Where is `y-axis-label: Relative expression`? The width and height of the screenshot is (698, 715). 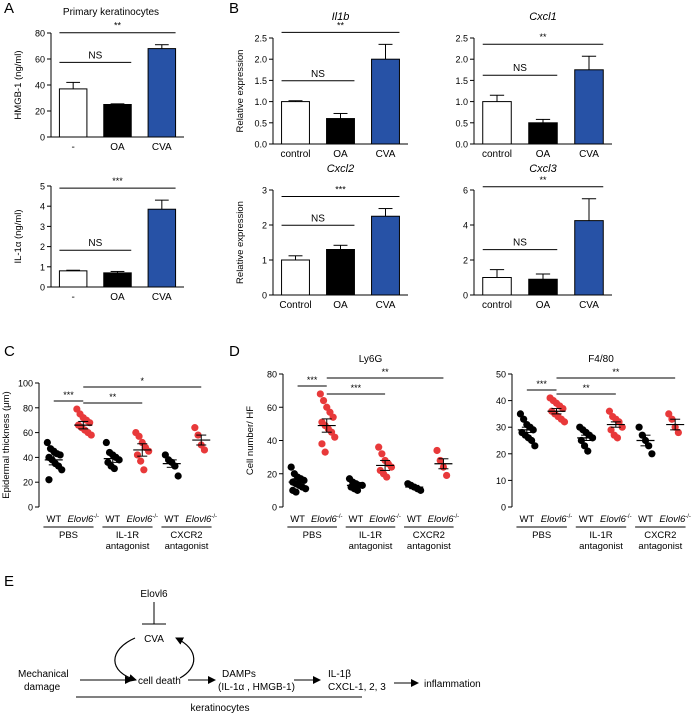
y-axis-label: Relative expression is located at coordinates (240, 242).